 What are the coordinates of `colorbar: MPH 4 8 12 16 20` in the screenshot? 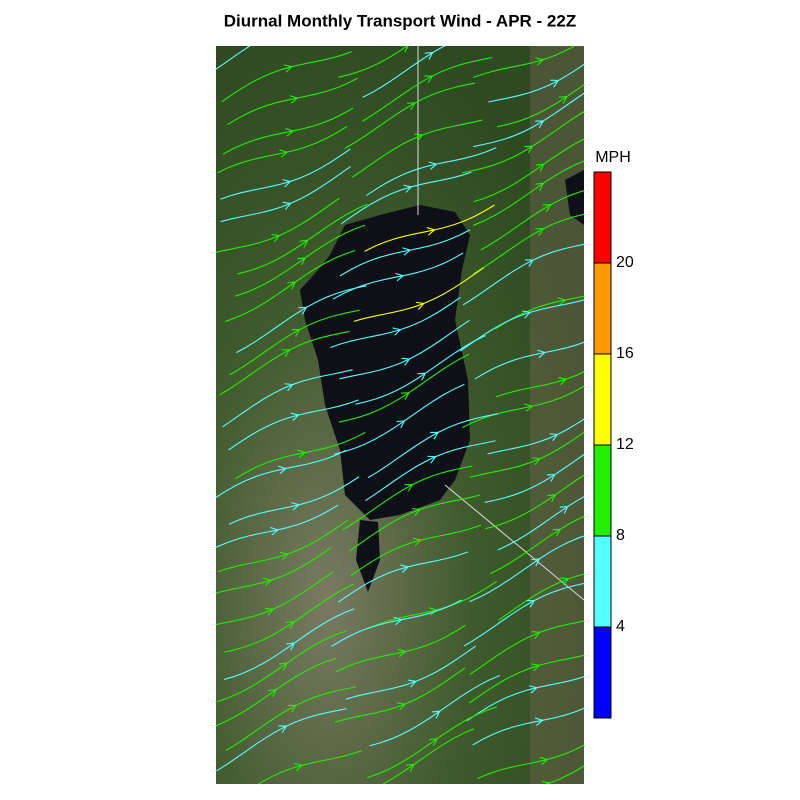 It's located at (613, 434).